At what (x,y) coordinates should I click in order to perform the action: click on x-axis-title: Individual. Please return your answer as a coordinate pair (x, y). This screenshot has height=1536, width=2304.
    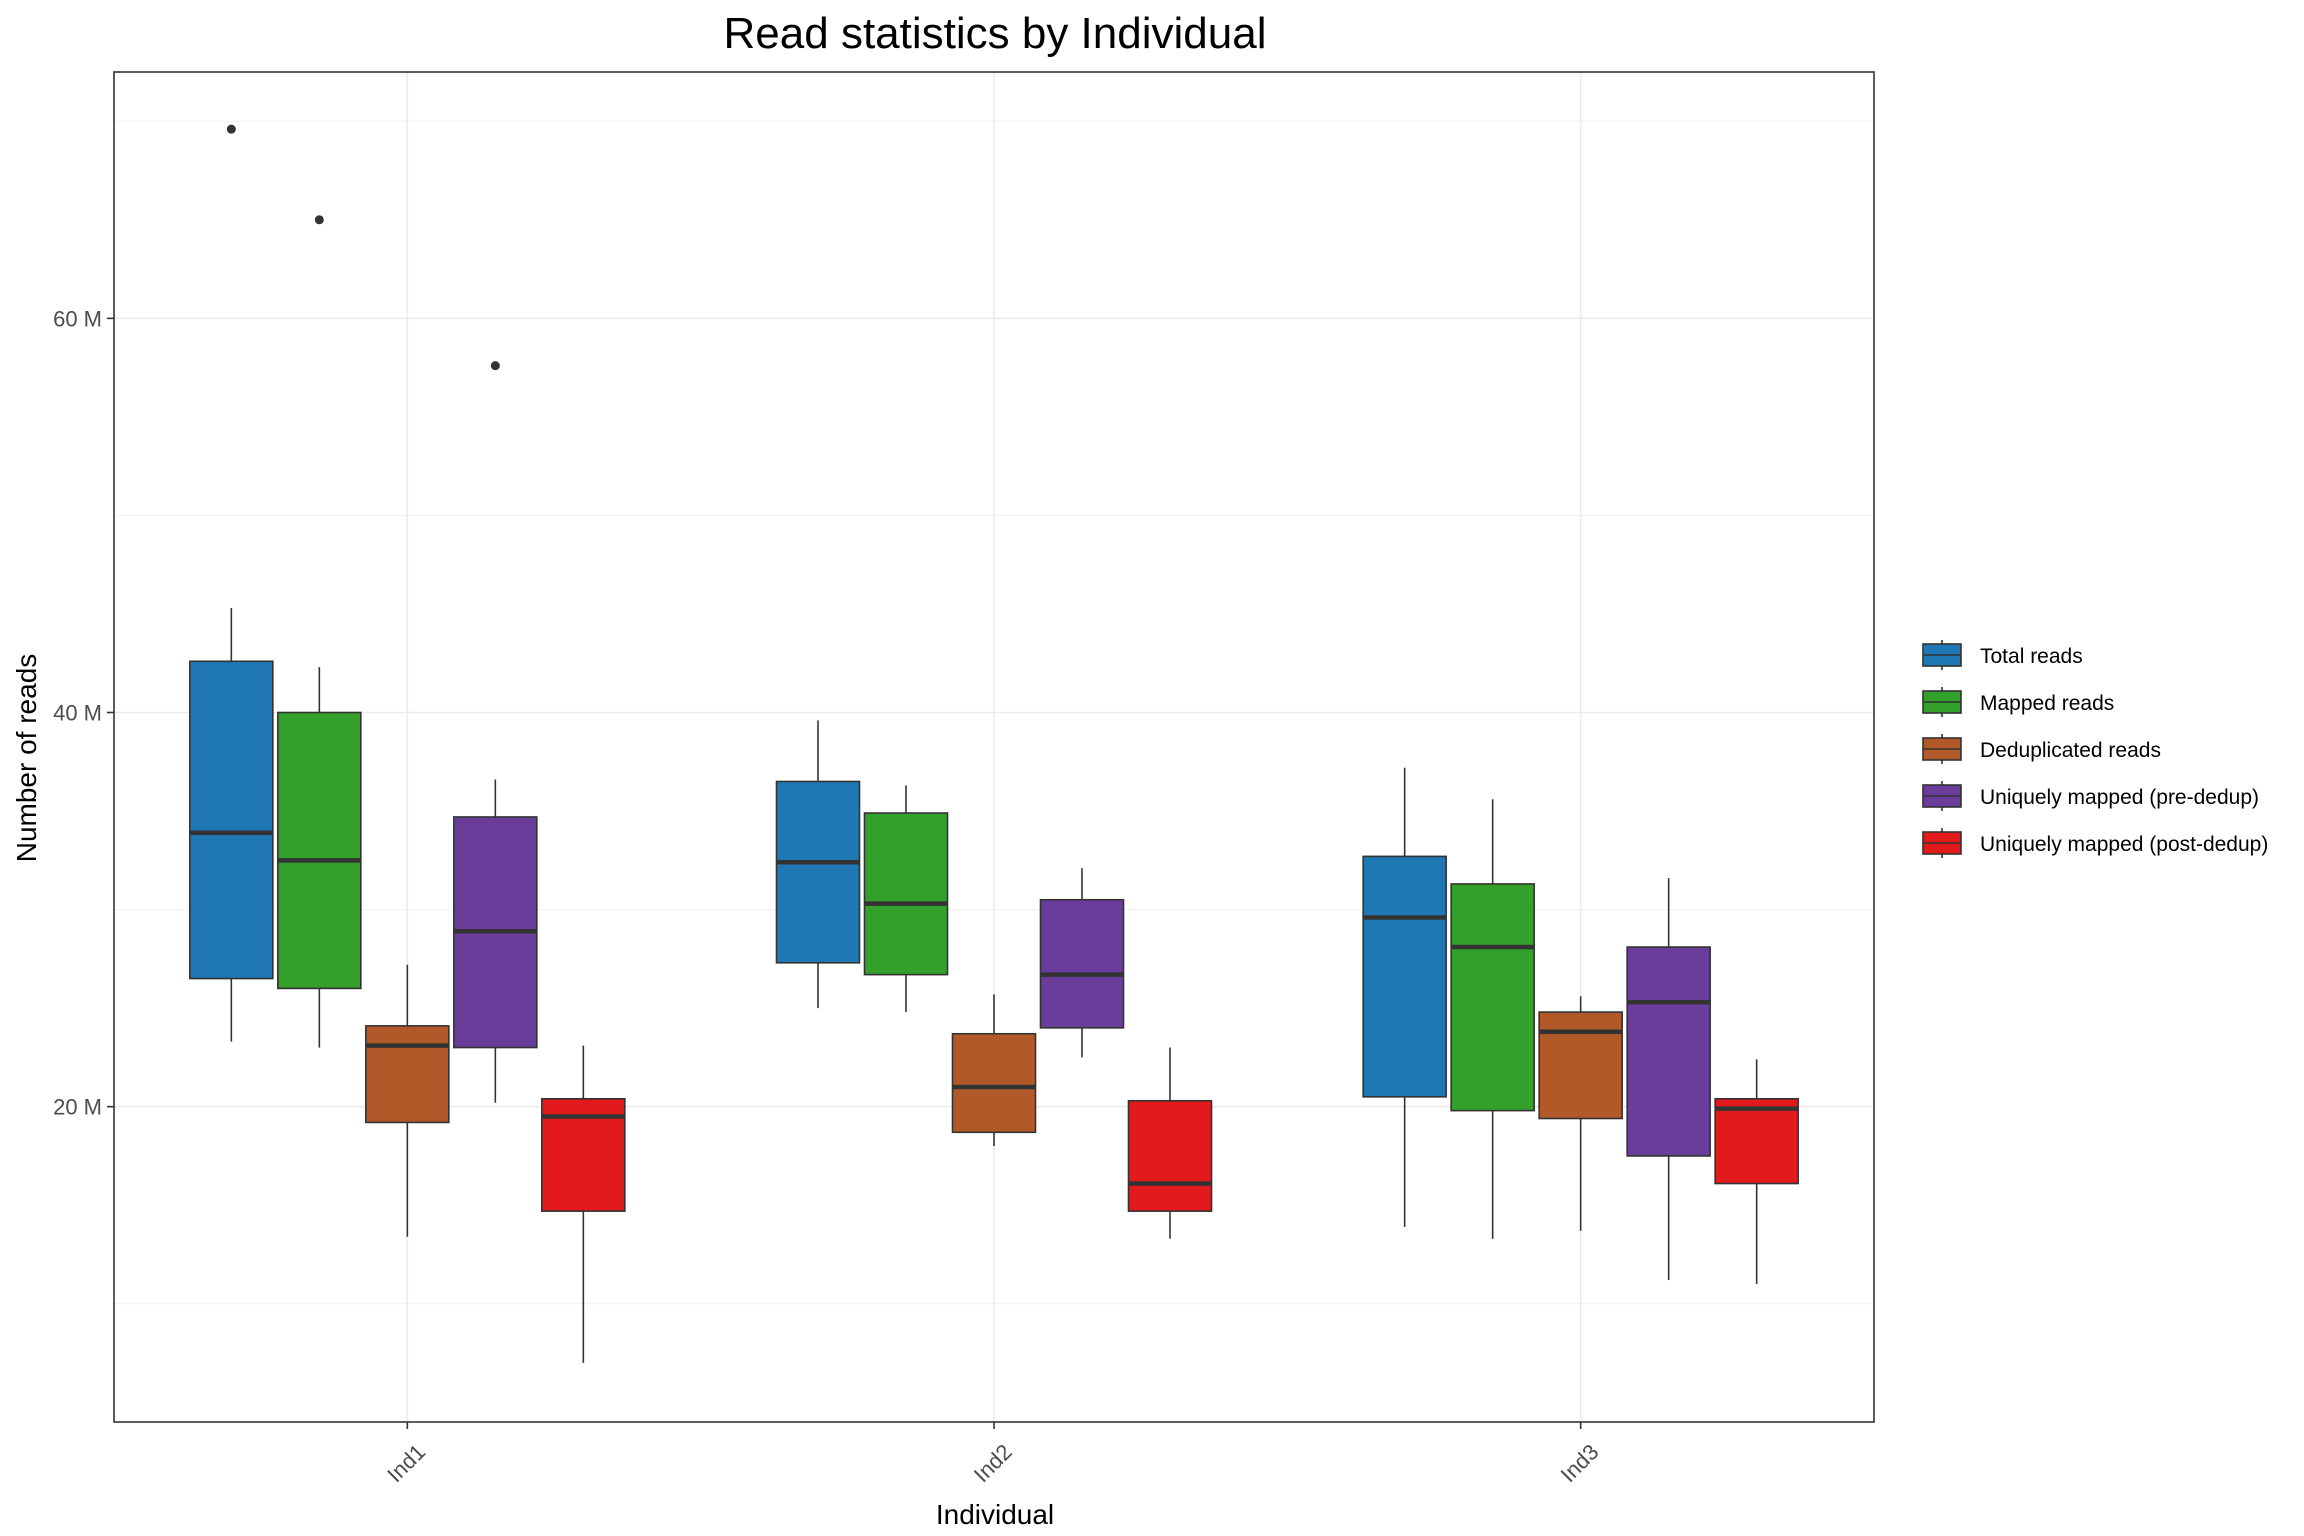
    Looking at the image, I should click on (995, 1514).